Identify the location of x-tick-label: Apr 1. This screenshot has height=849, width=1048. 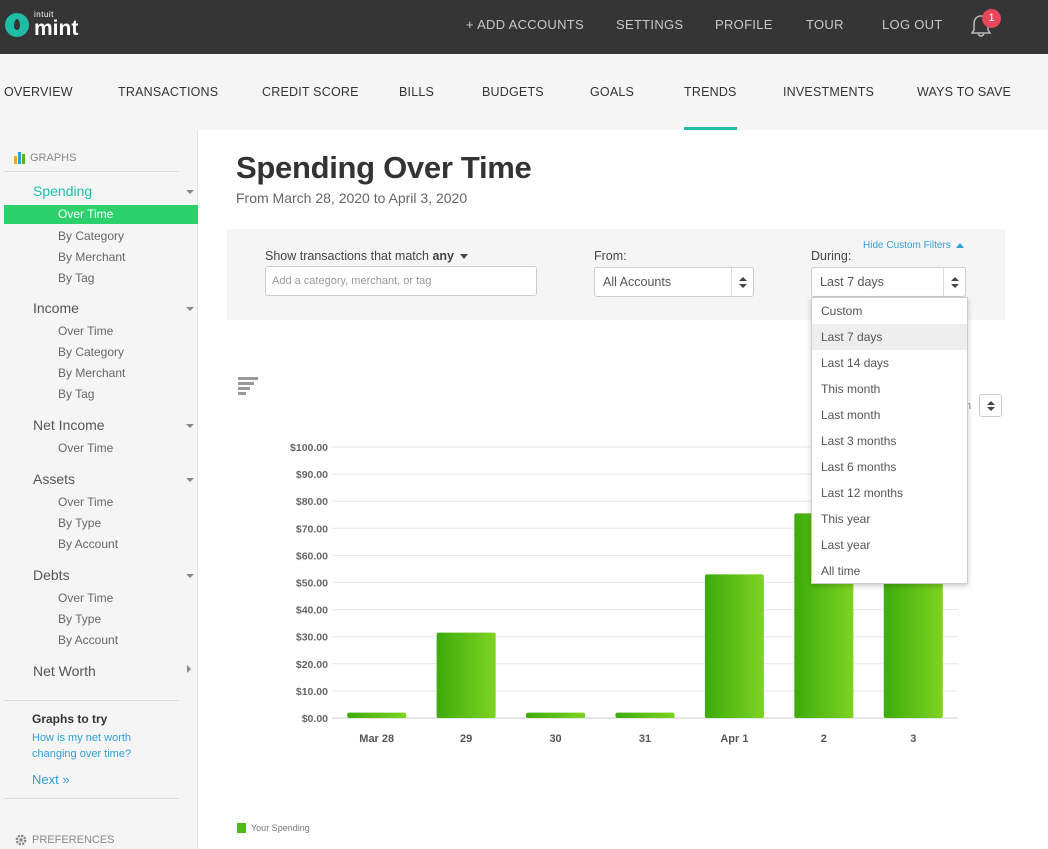
(734, 739).